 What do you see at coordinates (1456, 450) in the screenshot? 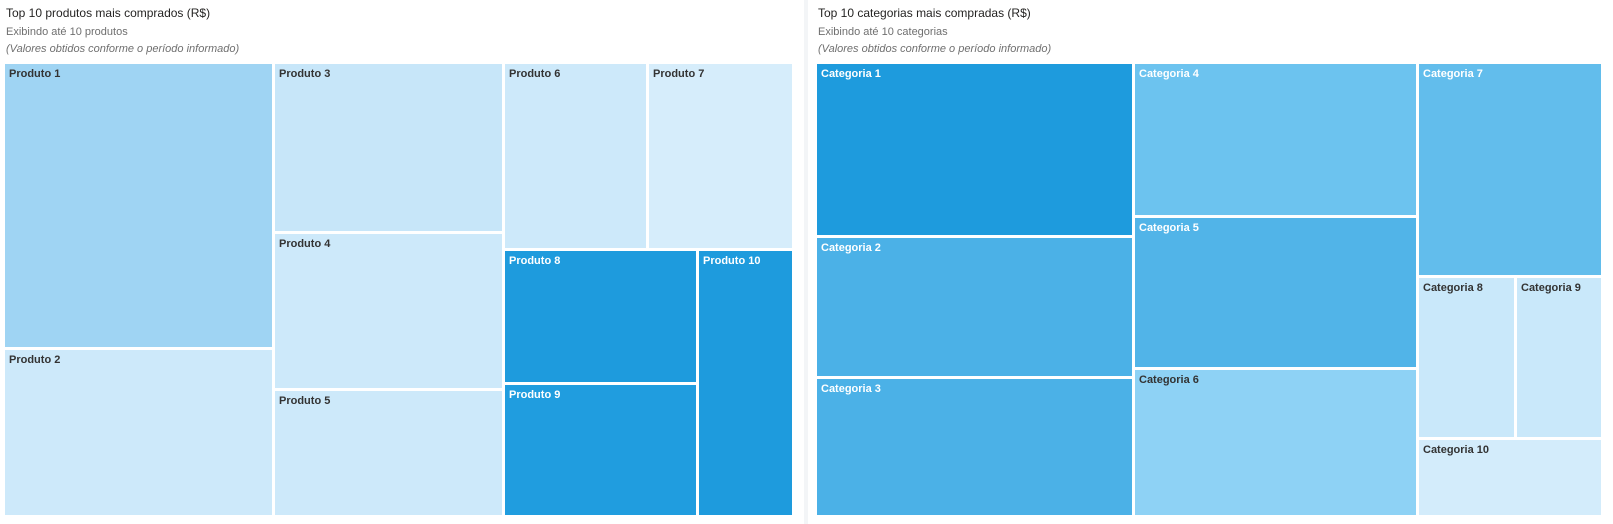
I see `treemap-tile-label: Categoria 10` at bounding box center [1456, 450].